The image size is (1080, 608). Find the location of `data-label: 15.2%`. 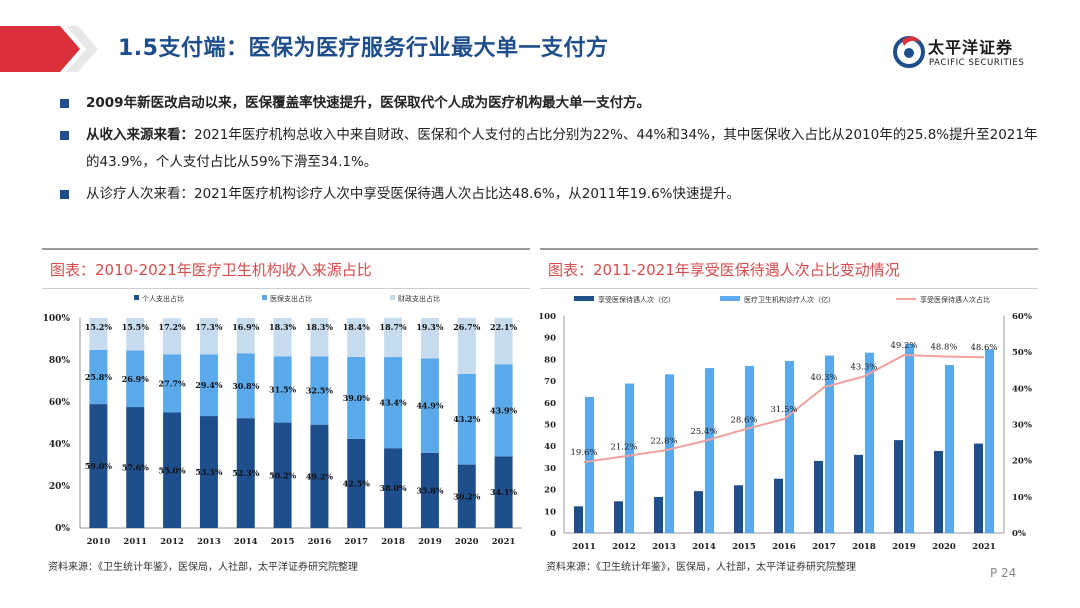

data-label: 15.2% is located at coordinates (98, 327).